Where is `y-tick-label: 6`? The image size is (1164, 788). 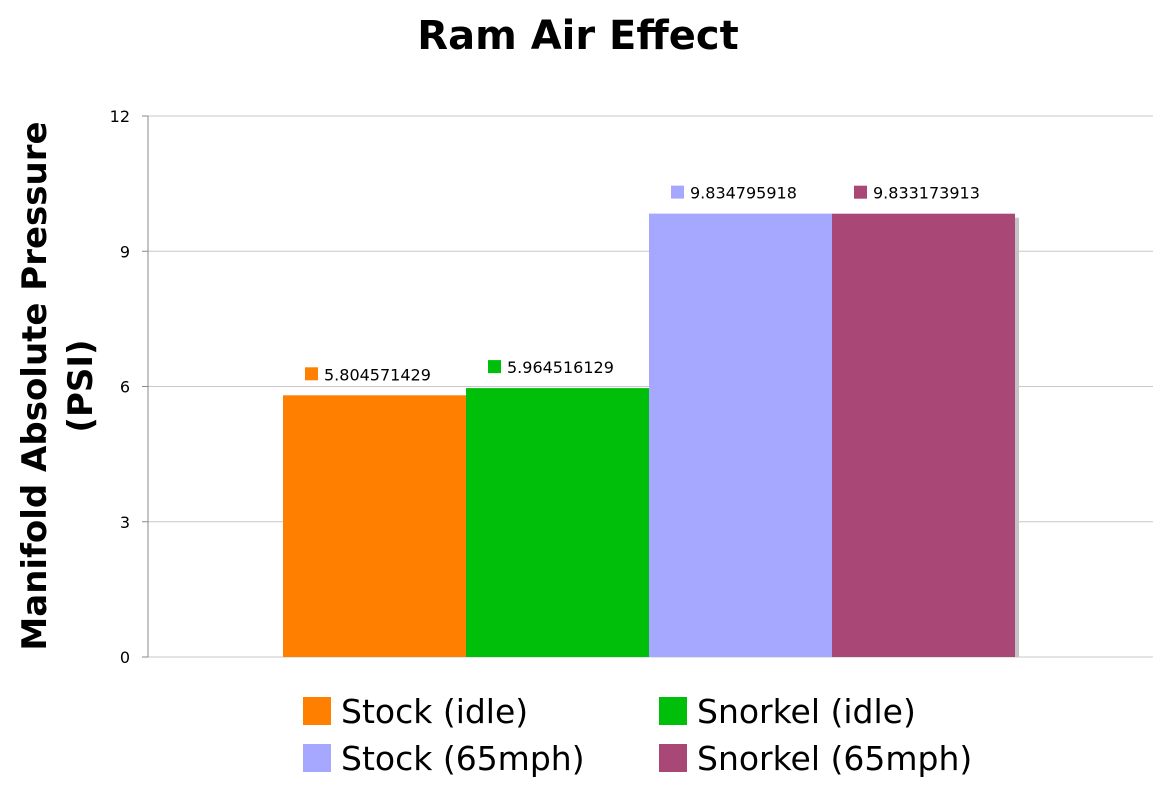 y-tick-label: 6 is located at coordinates (125, 387).